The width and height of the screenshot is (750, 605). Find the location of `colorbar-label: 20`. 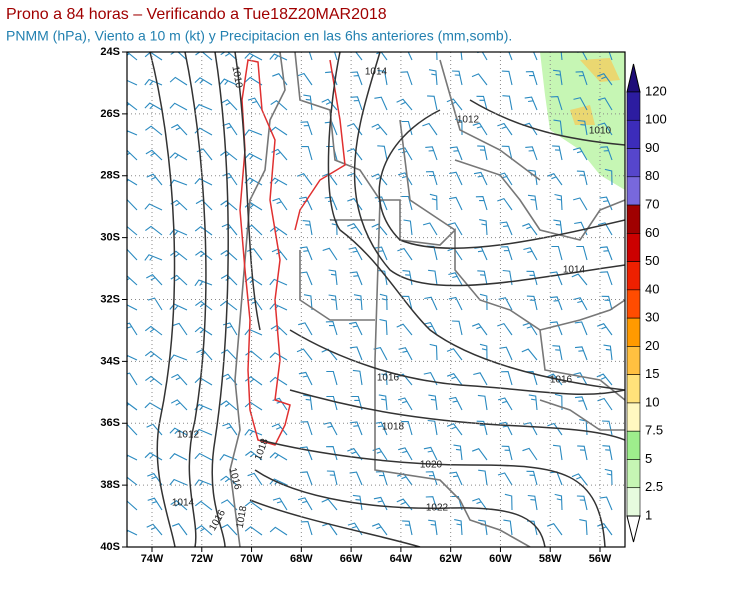

colorbar-label: 20 is located at coordinates (652, 345).